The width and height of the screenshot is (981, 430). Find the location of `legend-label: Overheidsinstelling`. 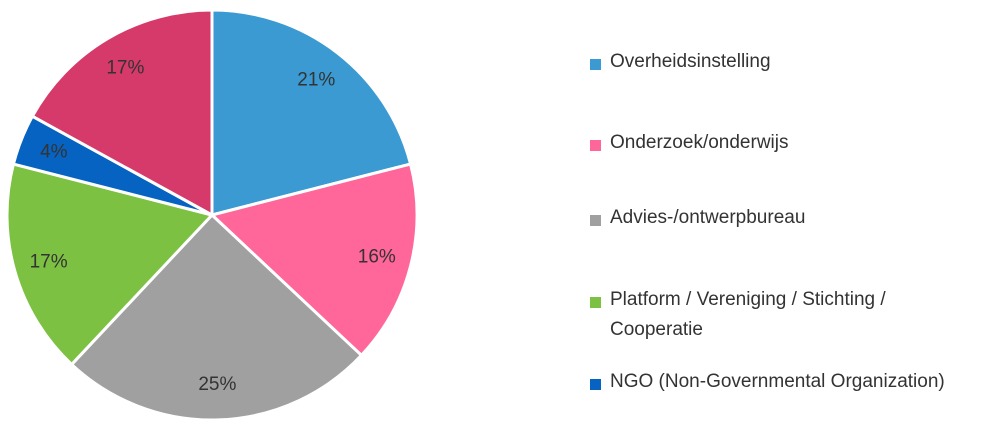

legend-label: Overheidsinstelling is located at coordinates (690, 61).